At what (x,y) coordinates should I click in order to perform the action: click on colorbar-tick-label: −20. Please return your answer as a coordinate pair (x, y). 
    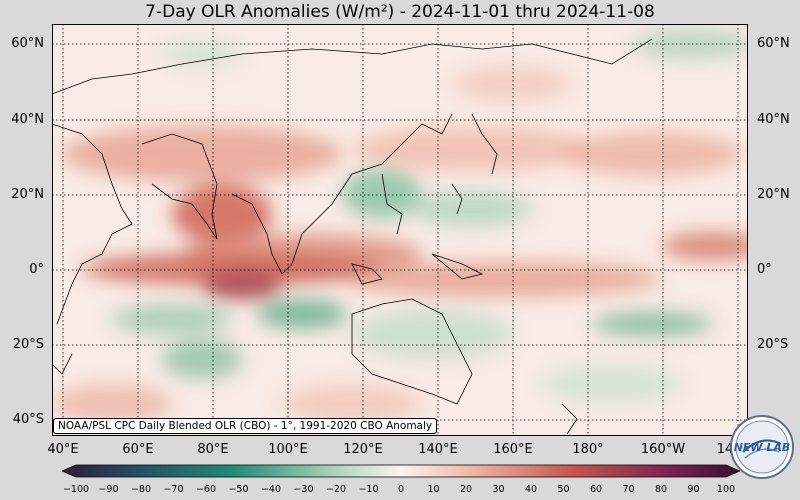
    Looking at the image, I should click on (336, 489).